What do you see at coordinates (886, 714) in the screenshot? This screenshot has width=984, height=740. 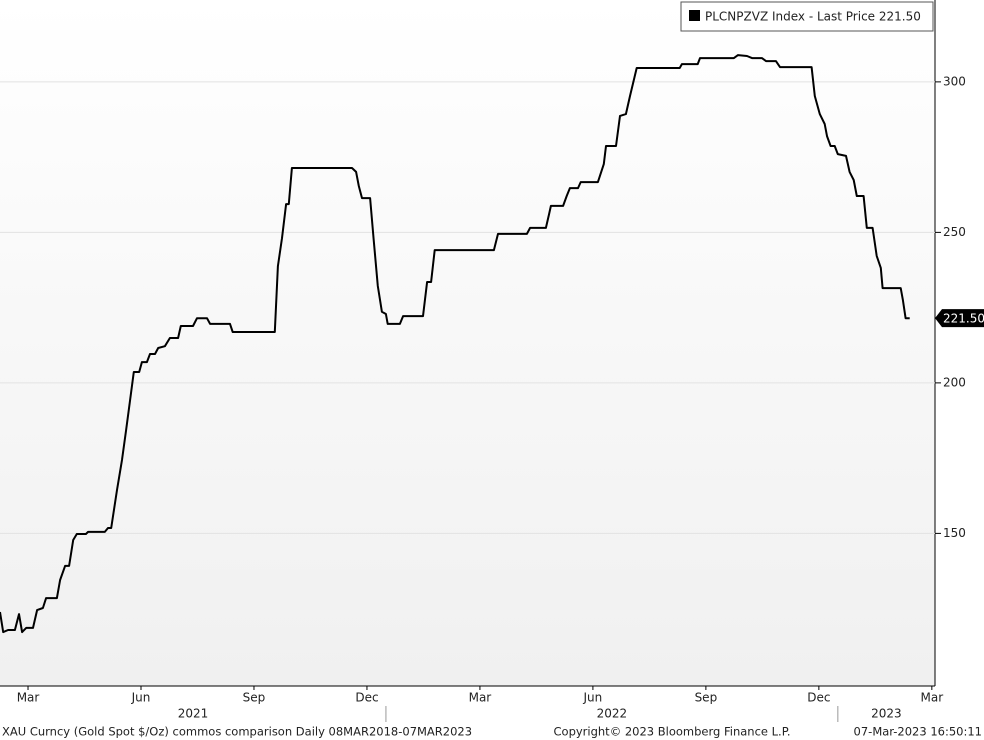 I see `year-label: 2023` at bounding box center [886, 714].